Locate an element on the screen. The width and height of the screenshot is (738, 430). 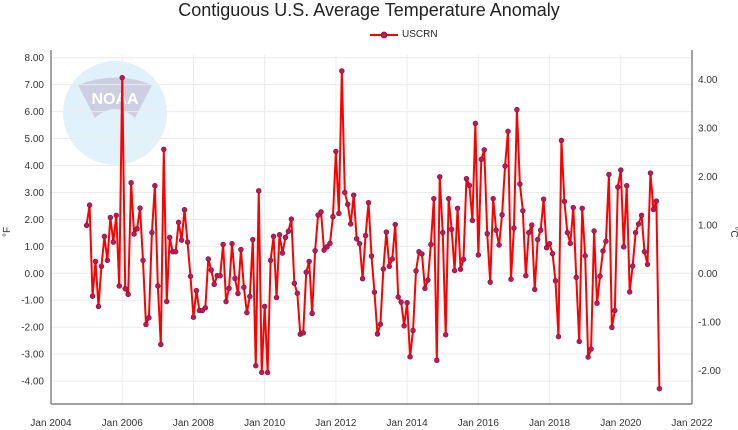
y-tick-label: 2.00 is located at coordinates (35, 220).